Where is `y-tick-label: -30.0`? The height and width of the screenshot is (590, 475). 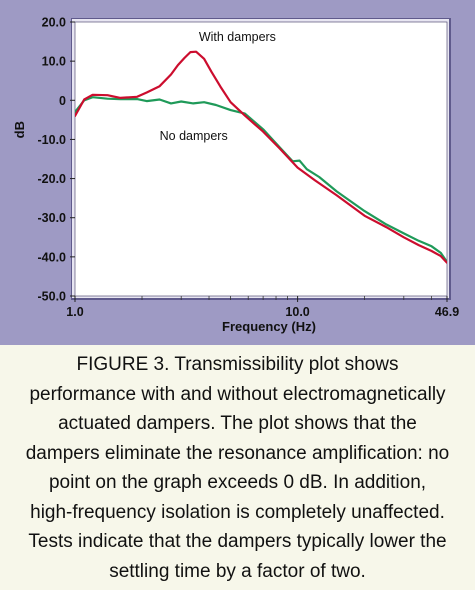
y-tick-label: -30.0 is located at coordinates (52, 218).